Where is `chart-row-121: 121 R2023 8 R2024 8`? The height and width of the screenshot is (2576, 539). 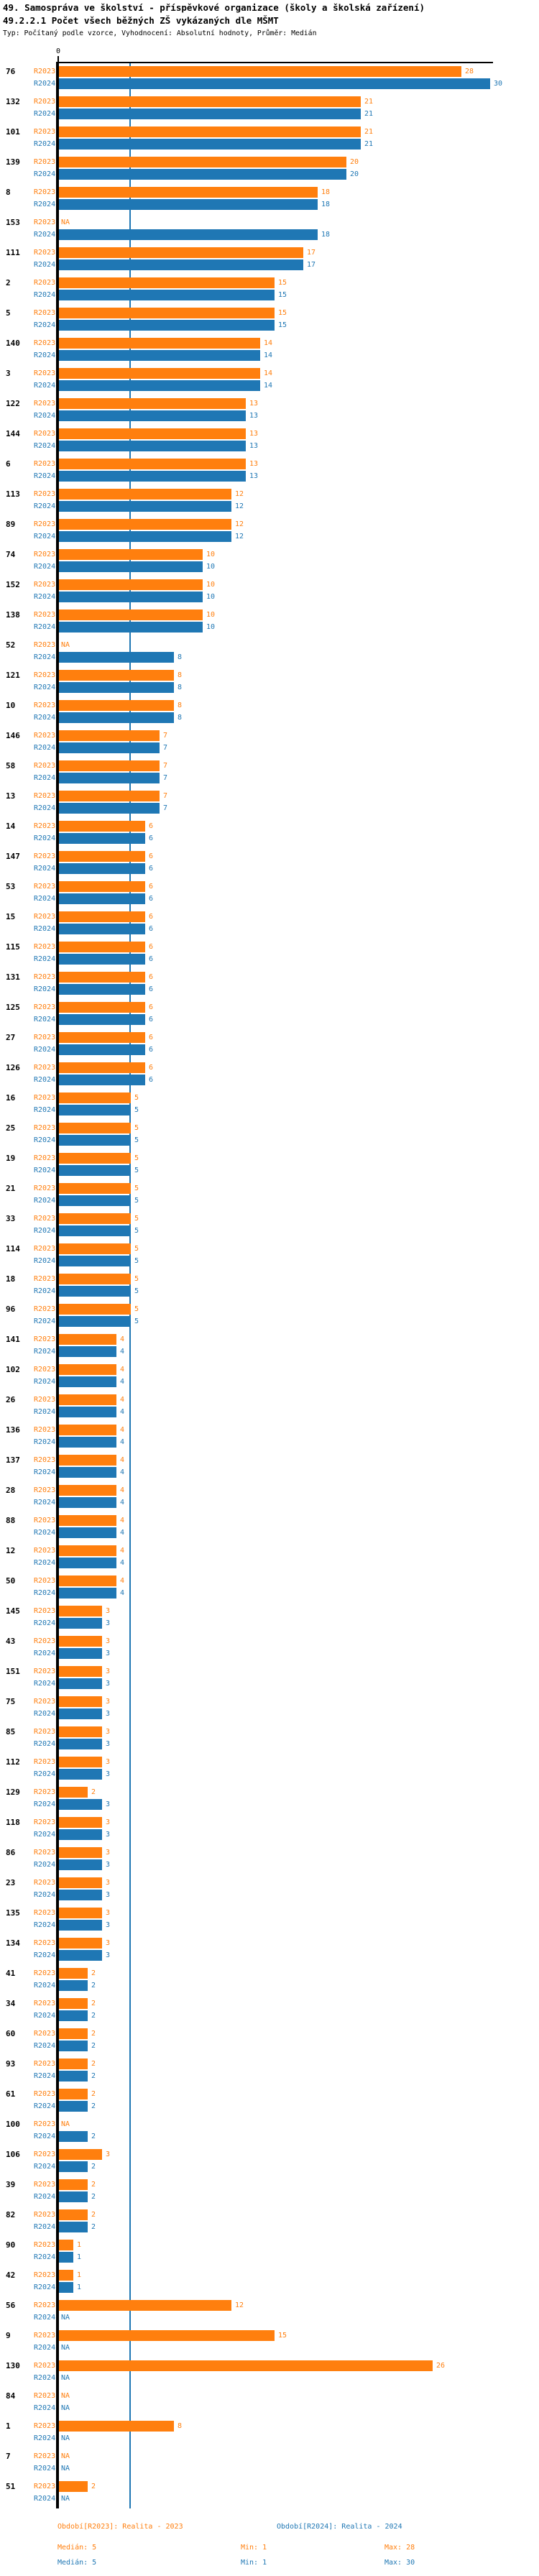
chart-row-121: 121 R2023 8 R2024 8 is located at coordinates (269, 681).